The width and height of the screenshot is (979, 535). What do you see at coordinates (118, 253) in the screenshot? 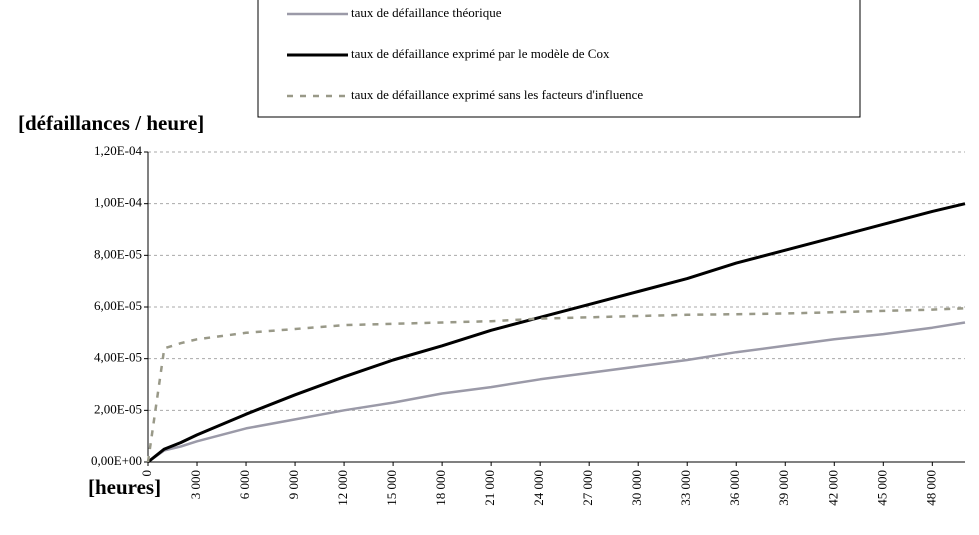
I see `y-tick-label: 8,00E-05` at bounding box center [118, 253].